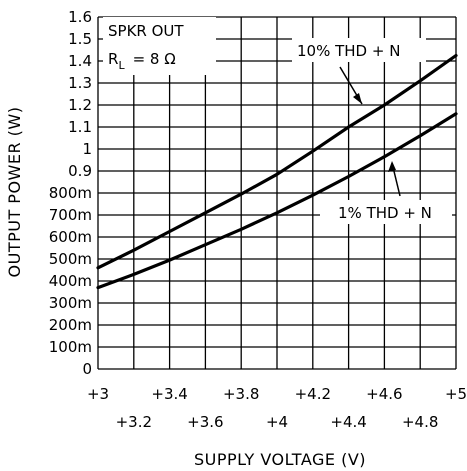 The width and height of the screenshot is (467, 471). I want to click on y-tick-label: 1, so click(87, 149).